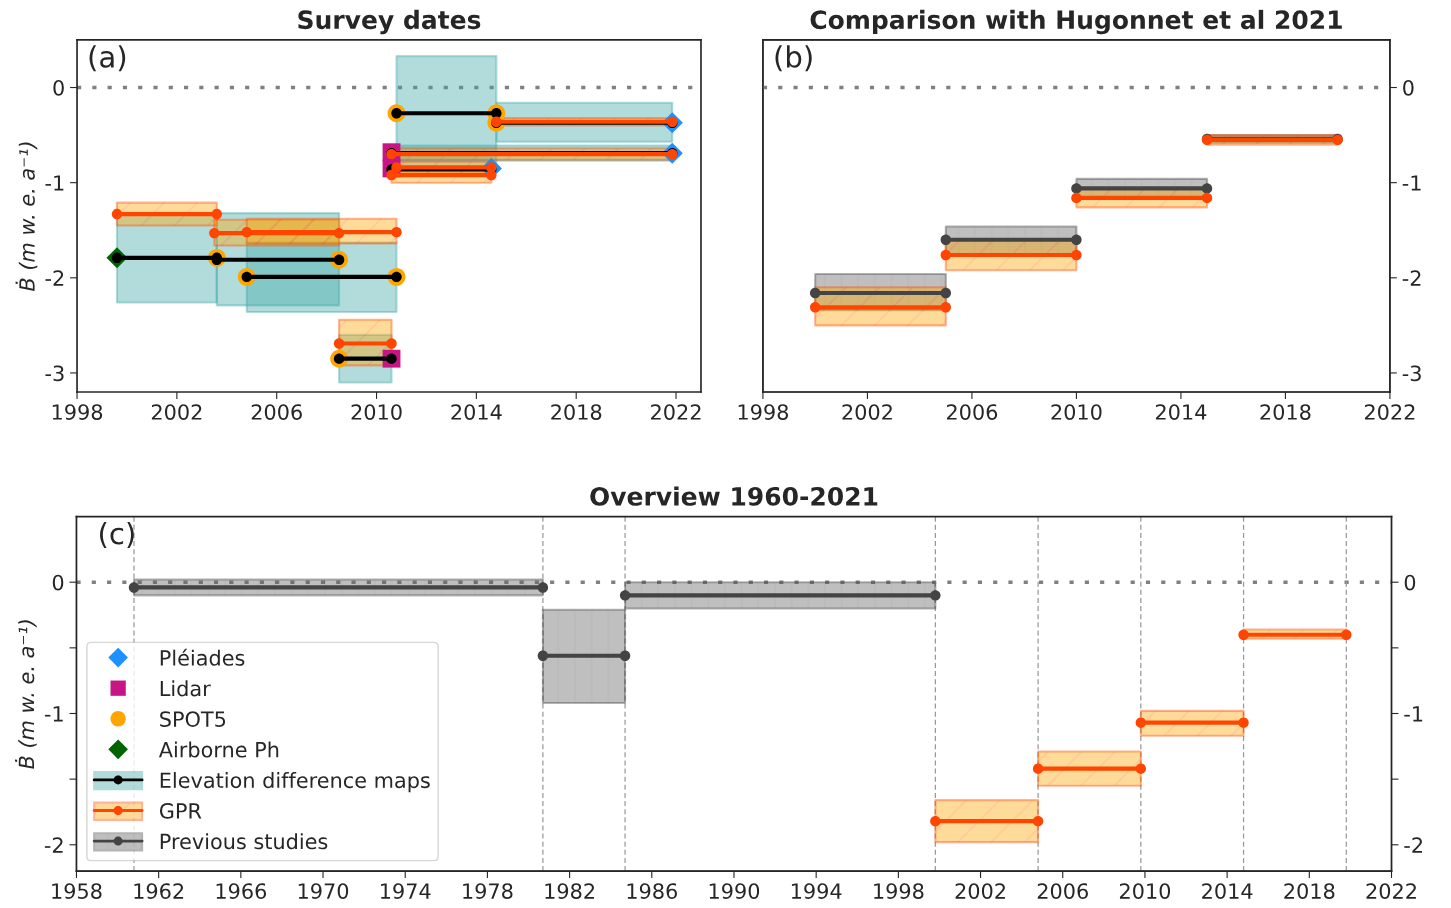 Image resolution: width=1451 pixels, height=908 pixels. I want to click on x-tick-label: 1966, so click(241, 891).